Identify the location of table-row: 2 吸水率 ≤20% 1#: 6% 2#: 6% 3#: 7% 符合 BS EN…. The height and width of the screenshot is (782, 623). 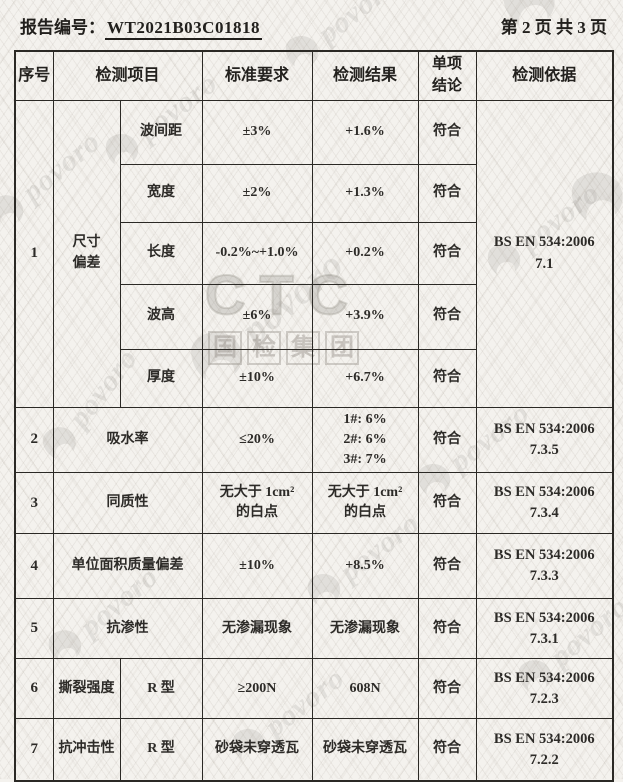
(314, 440).